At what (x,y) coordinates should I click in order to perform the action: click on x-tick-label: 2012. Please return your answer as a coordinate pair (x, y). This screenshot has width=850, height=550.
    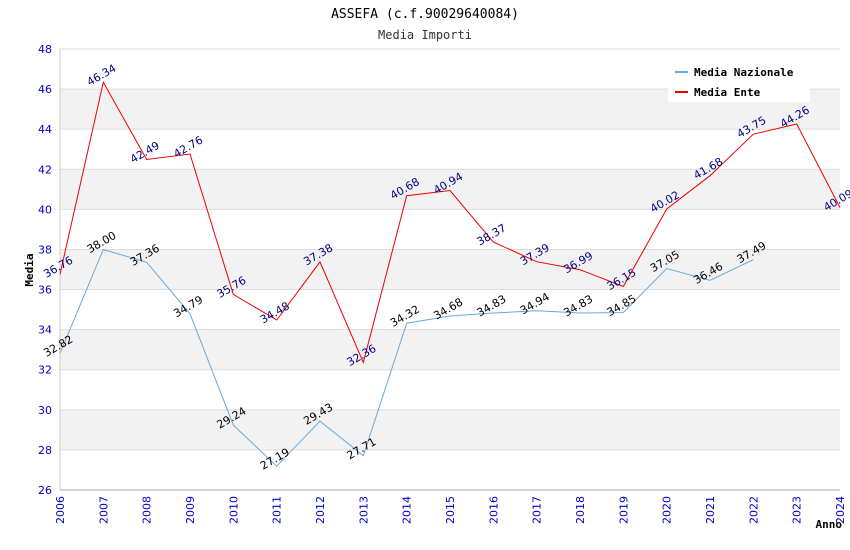
    Looking at the image, I should click on (320, 510).